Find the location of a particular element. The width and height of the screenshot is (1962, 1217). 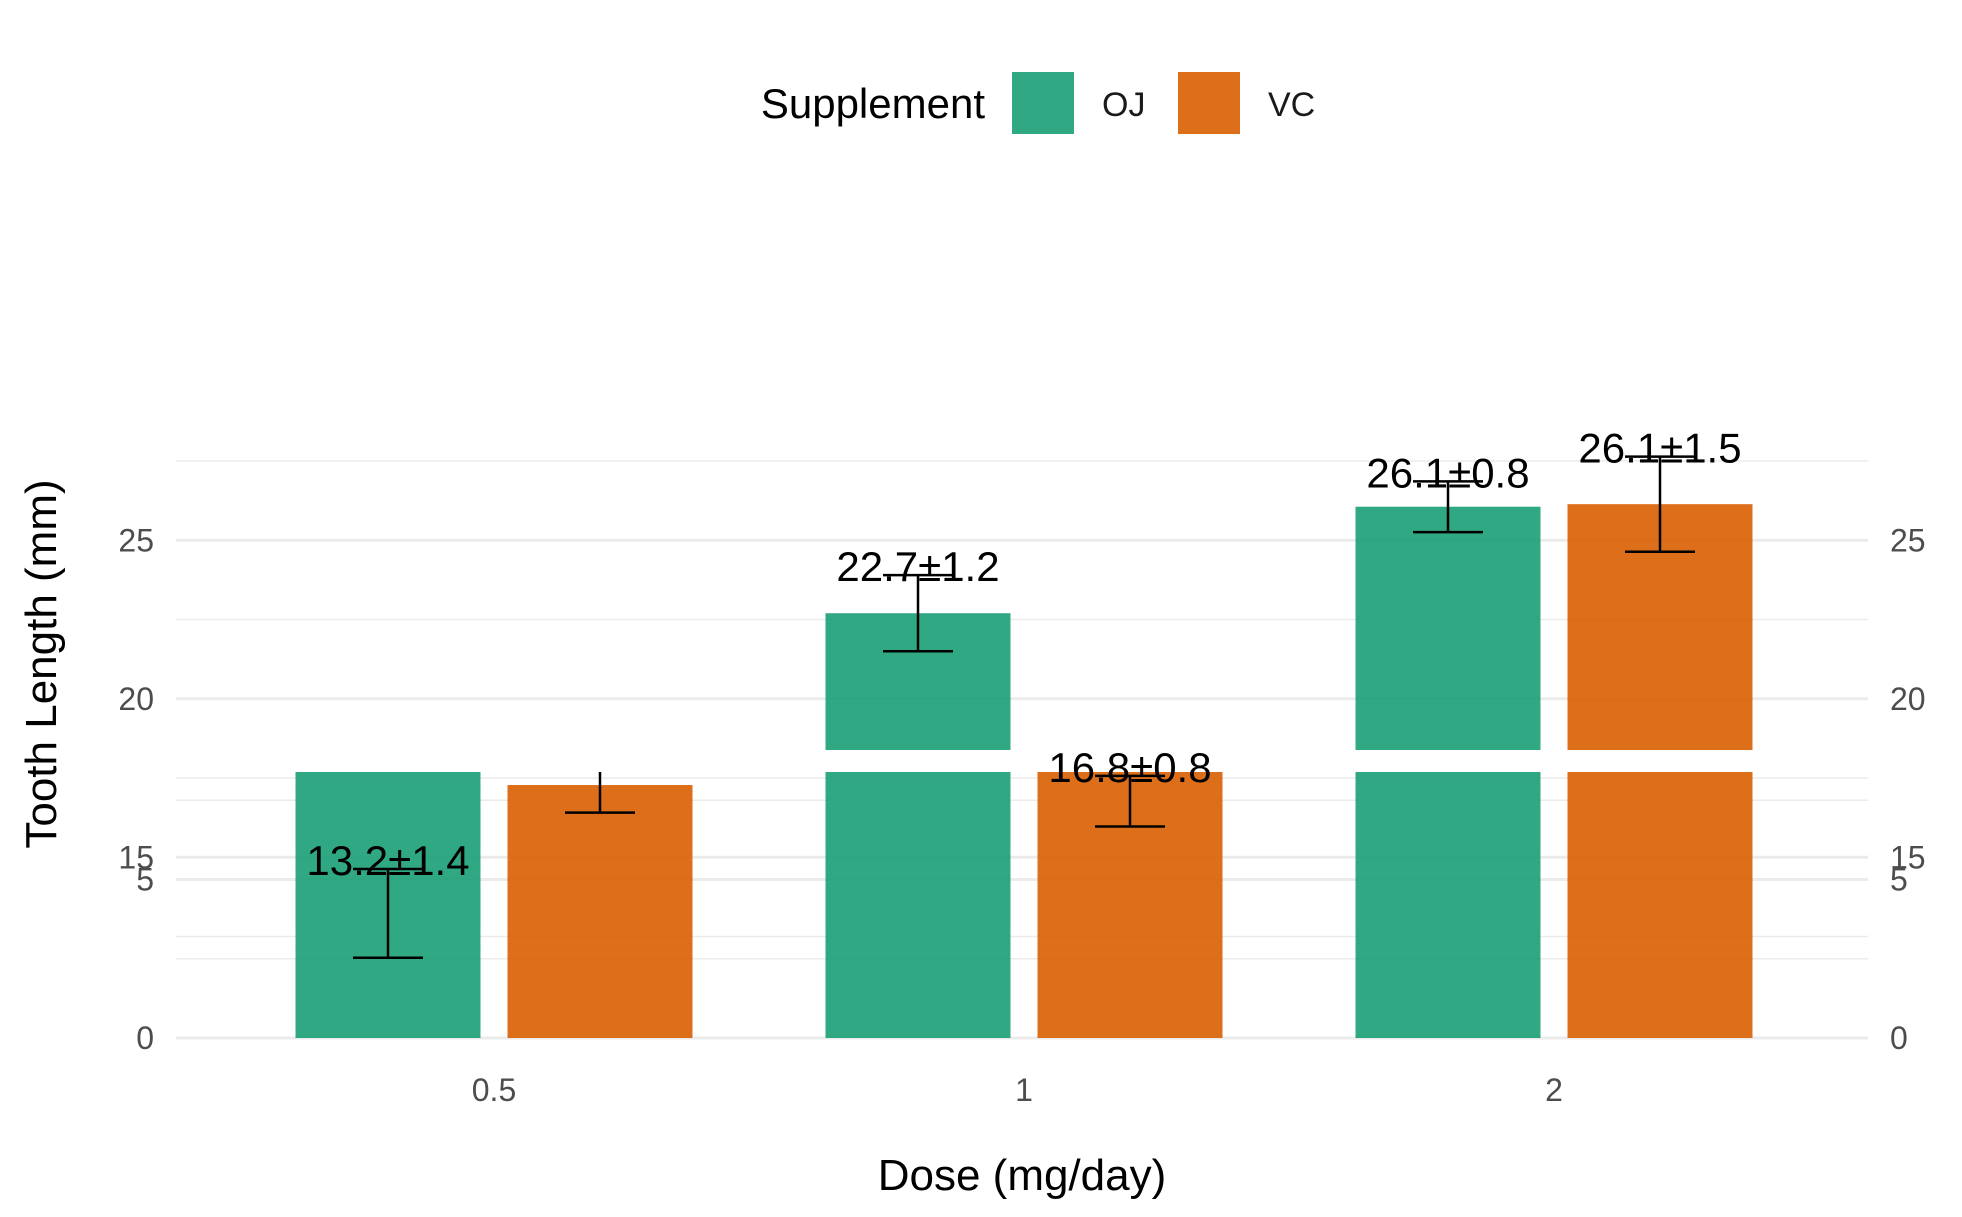

x-tick-label: 2 is located at coordinates (1554, 1090).